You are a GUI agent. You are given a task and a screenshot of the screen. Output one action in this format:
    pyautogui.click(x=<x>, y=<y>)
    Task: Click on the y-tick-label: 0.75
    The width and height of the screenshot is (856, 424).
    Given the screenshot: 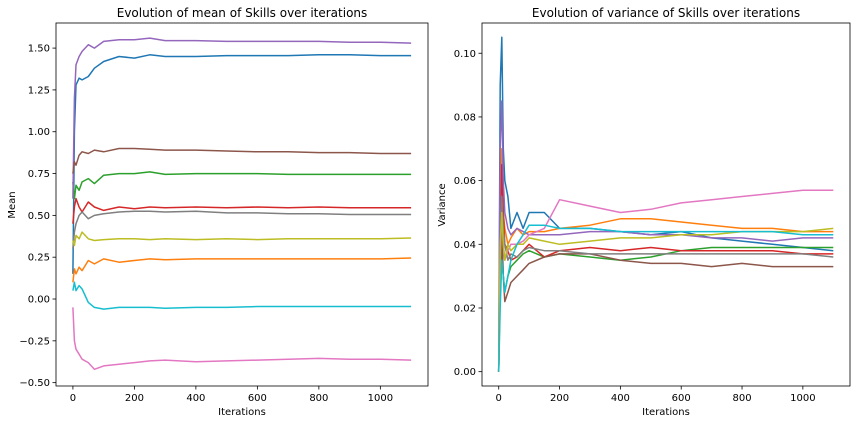 What is the action you would take?
    pyautogui.click(x=39, y=174)
    